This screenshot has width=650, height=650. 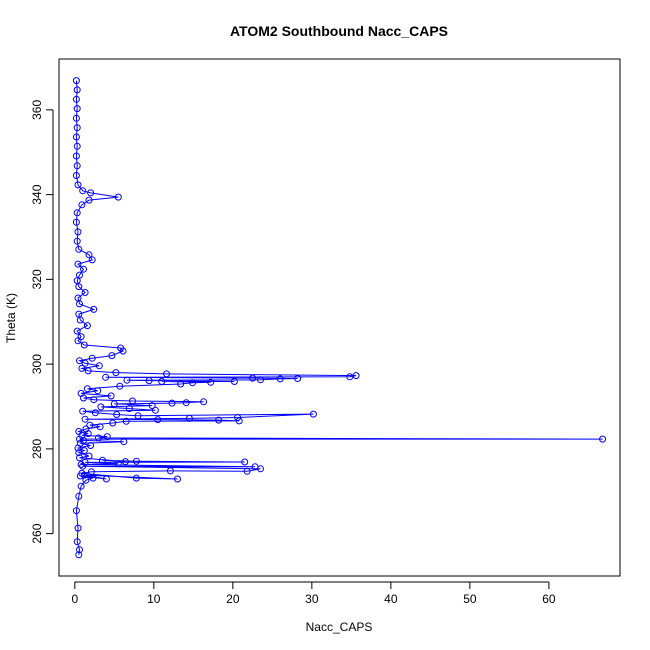 I want to click on y-tick-label: 280, so click(x=37, y=449).